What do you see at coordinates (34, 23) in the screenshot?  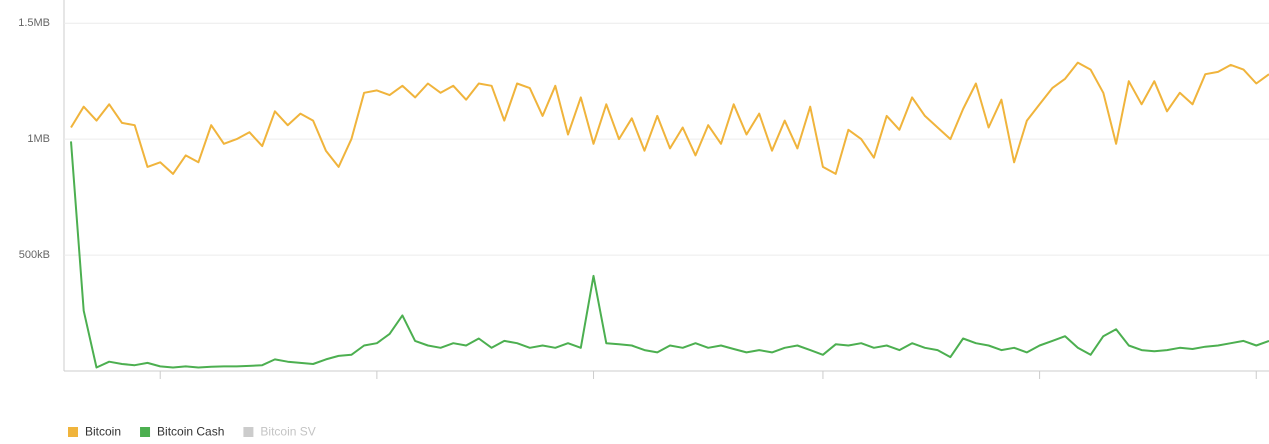 I see `y-tick-label: 1.5MB` at bounding box center [34, 23].